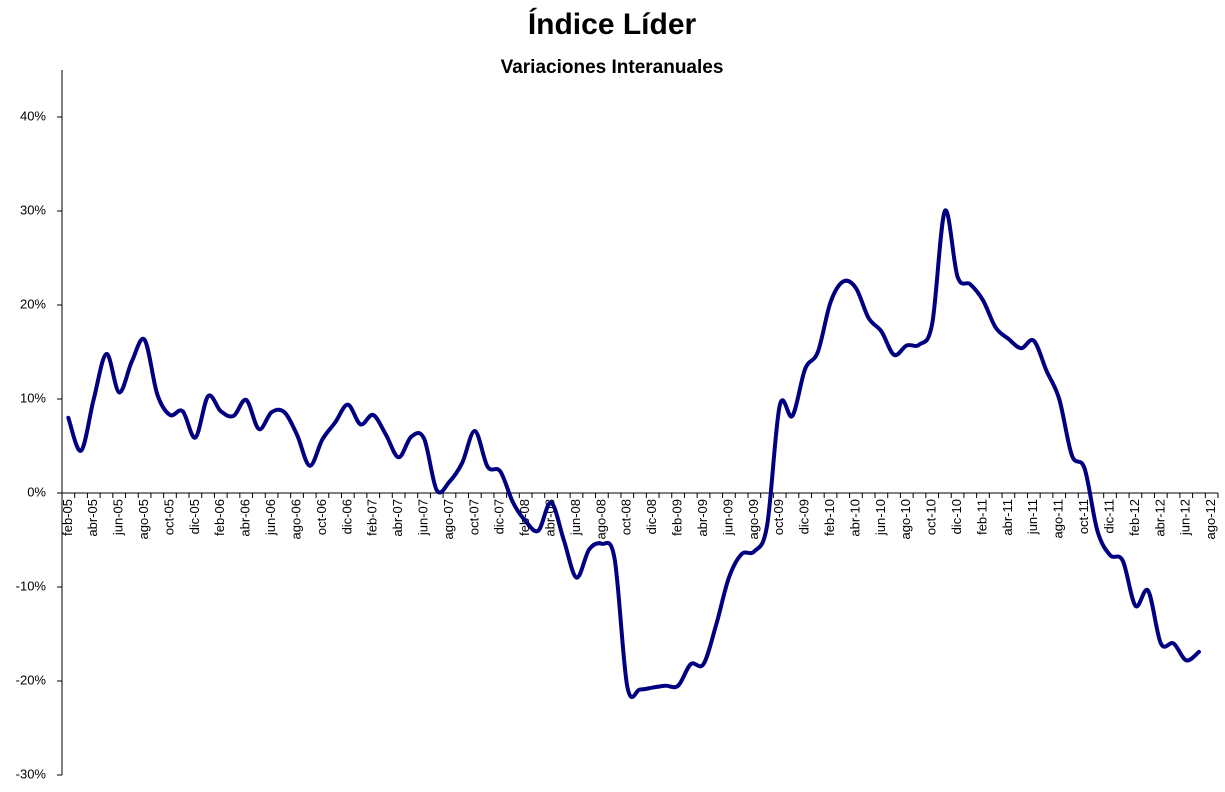 This screenshot has height=792, width=1225. Describe the element at coordinates (92, 518) in the screenshot. I see `x-tick-label: abr-05` at that location.